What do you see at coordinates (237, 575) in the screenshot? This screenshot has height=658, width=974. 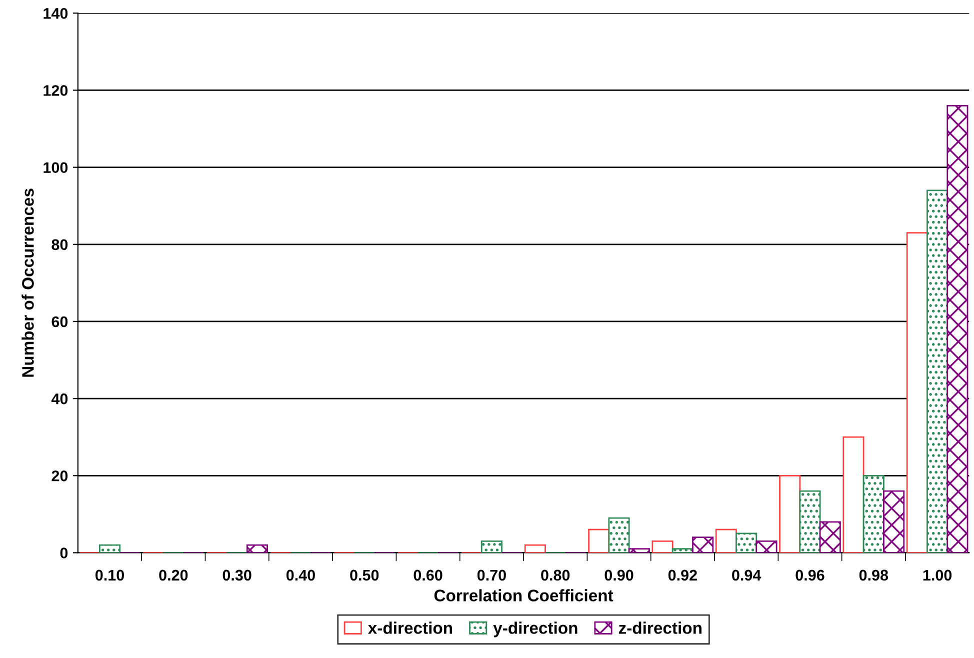 I see `x-tick-label: 0.30` at bounding box center [237, 575].